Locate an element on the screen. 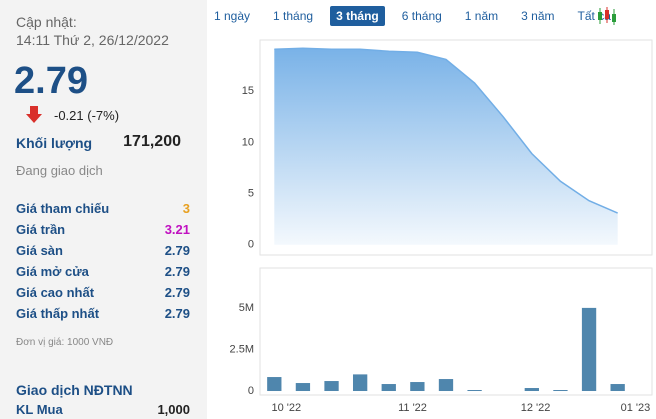 The image size is (656, 419). row-label: Giá mở cửa is located at coordinates (52, 271).